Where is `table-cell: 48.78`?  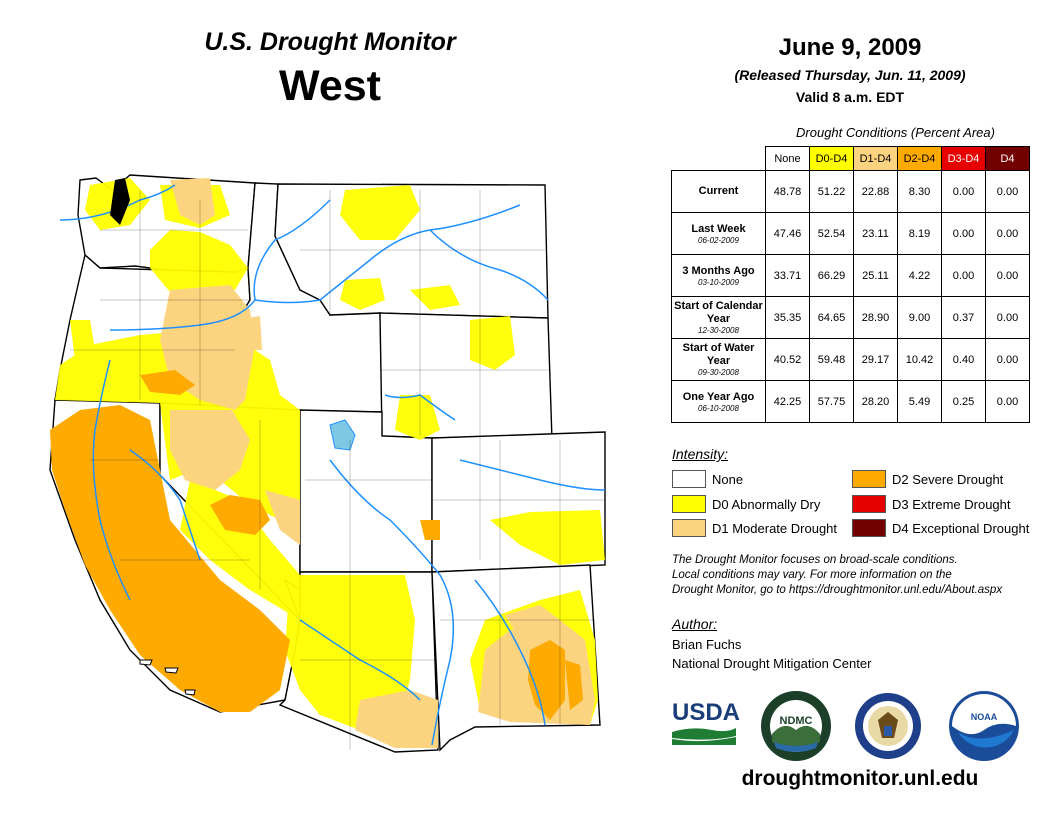 table-cell: 48.78 is located at coordinates (787, 191).